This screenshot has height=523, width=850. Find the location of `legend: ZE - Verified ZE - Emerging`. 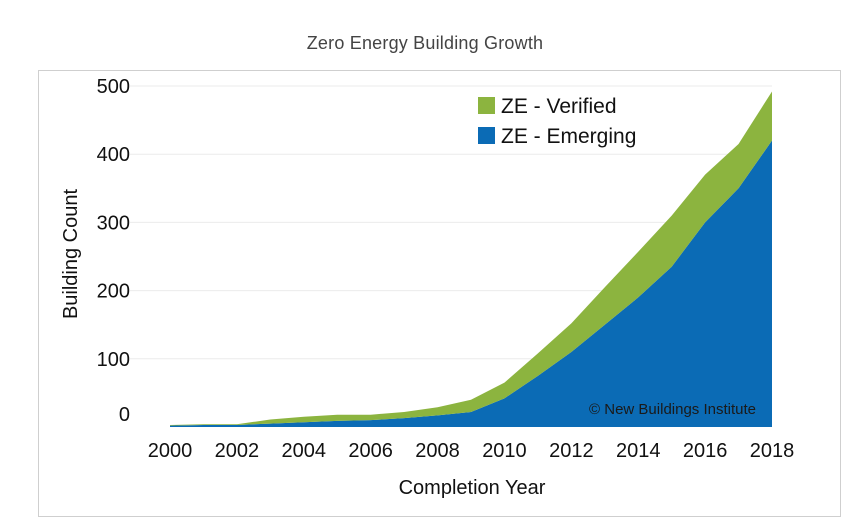

legend: ZE - Verified ZE - Emerging is located at coordinates (557, 121).